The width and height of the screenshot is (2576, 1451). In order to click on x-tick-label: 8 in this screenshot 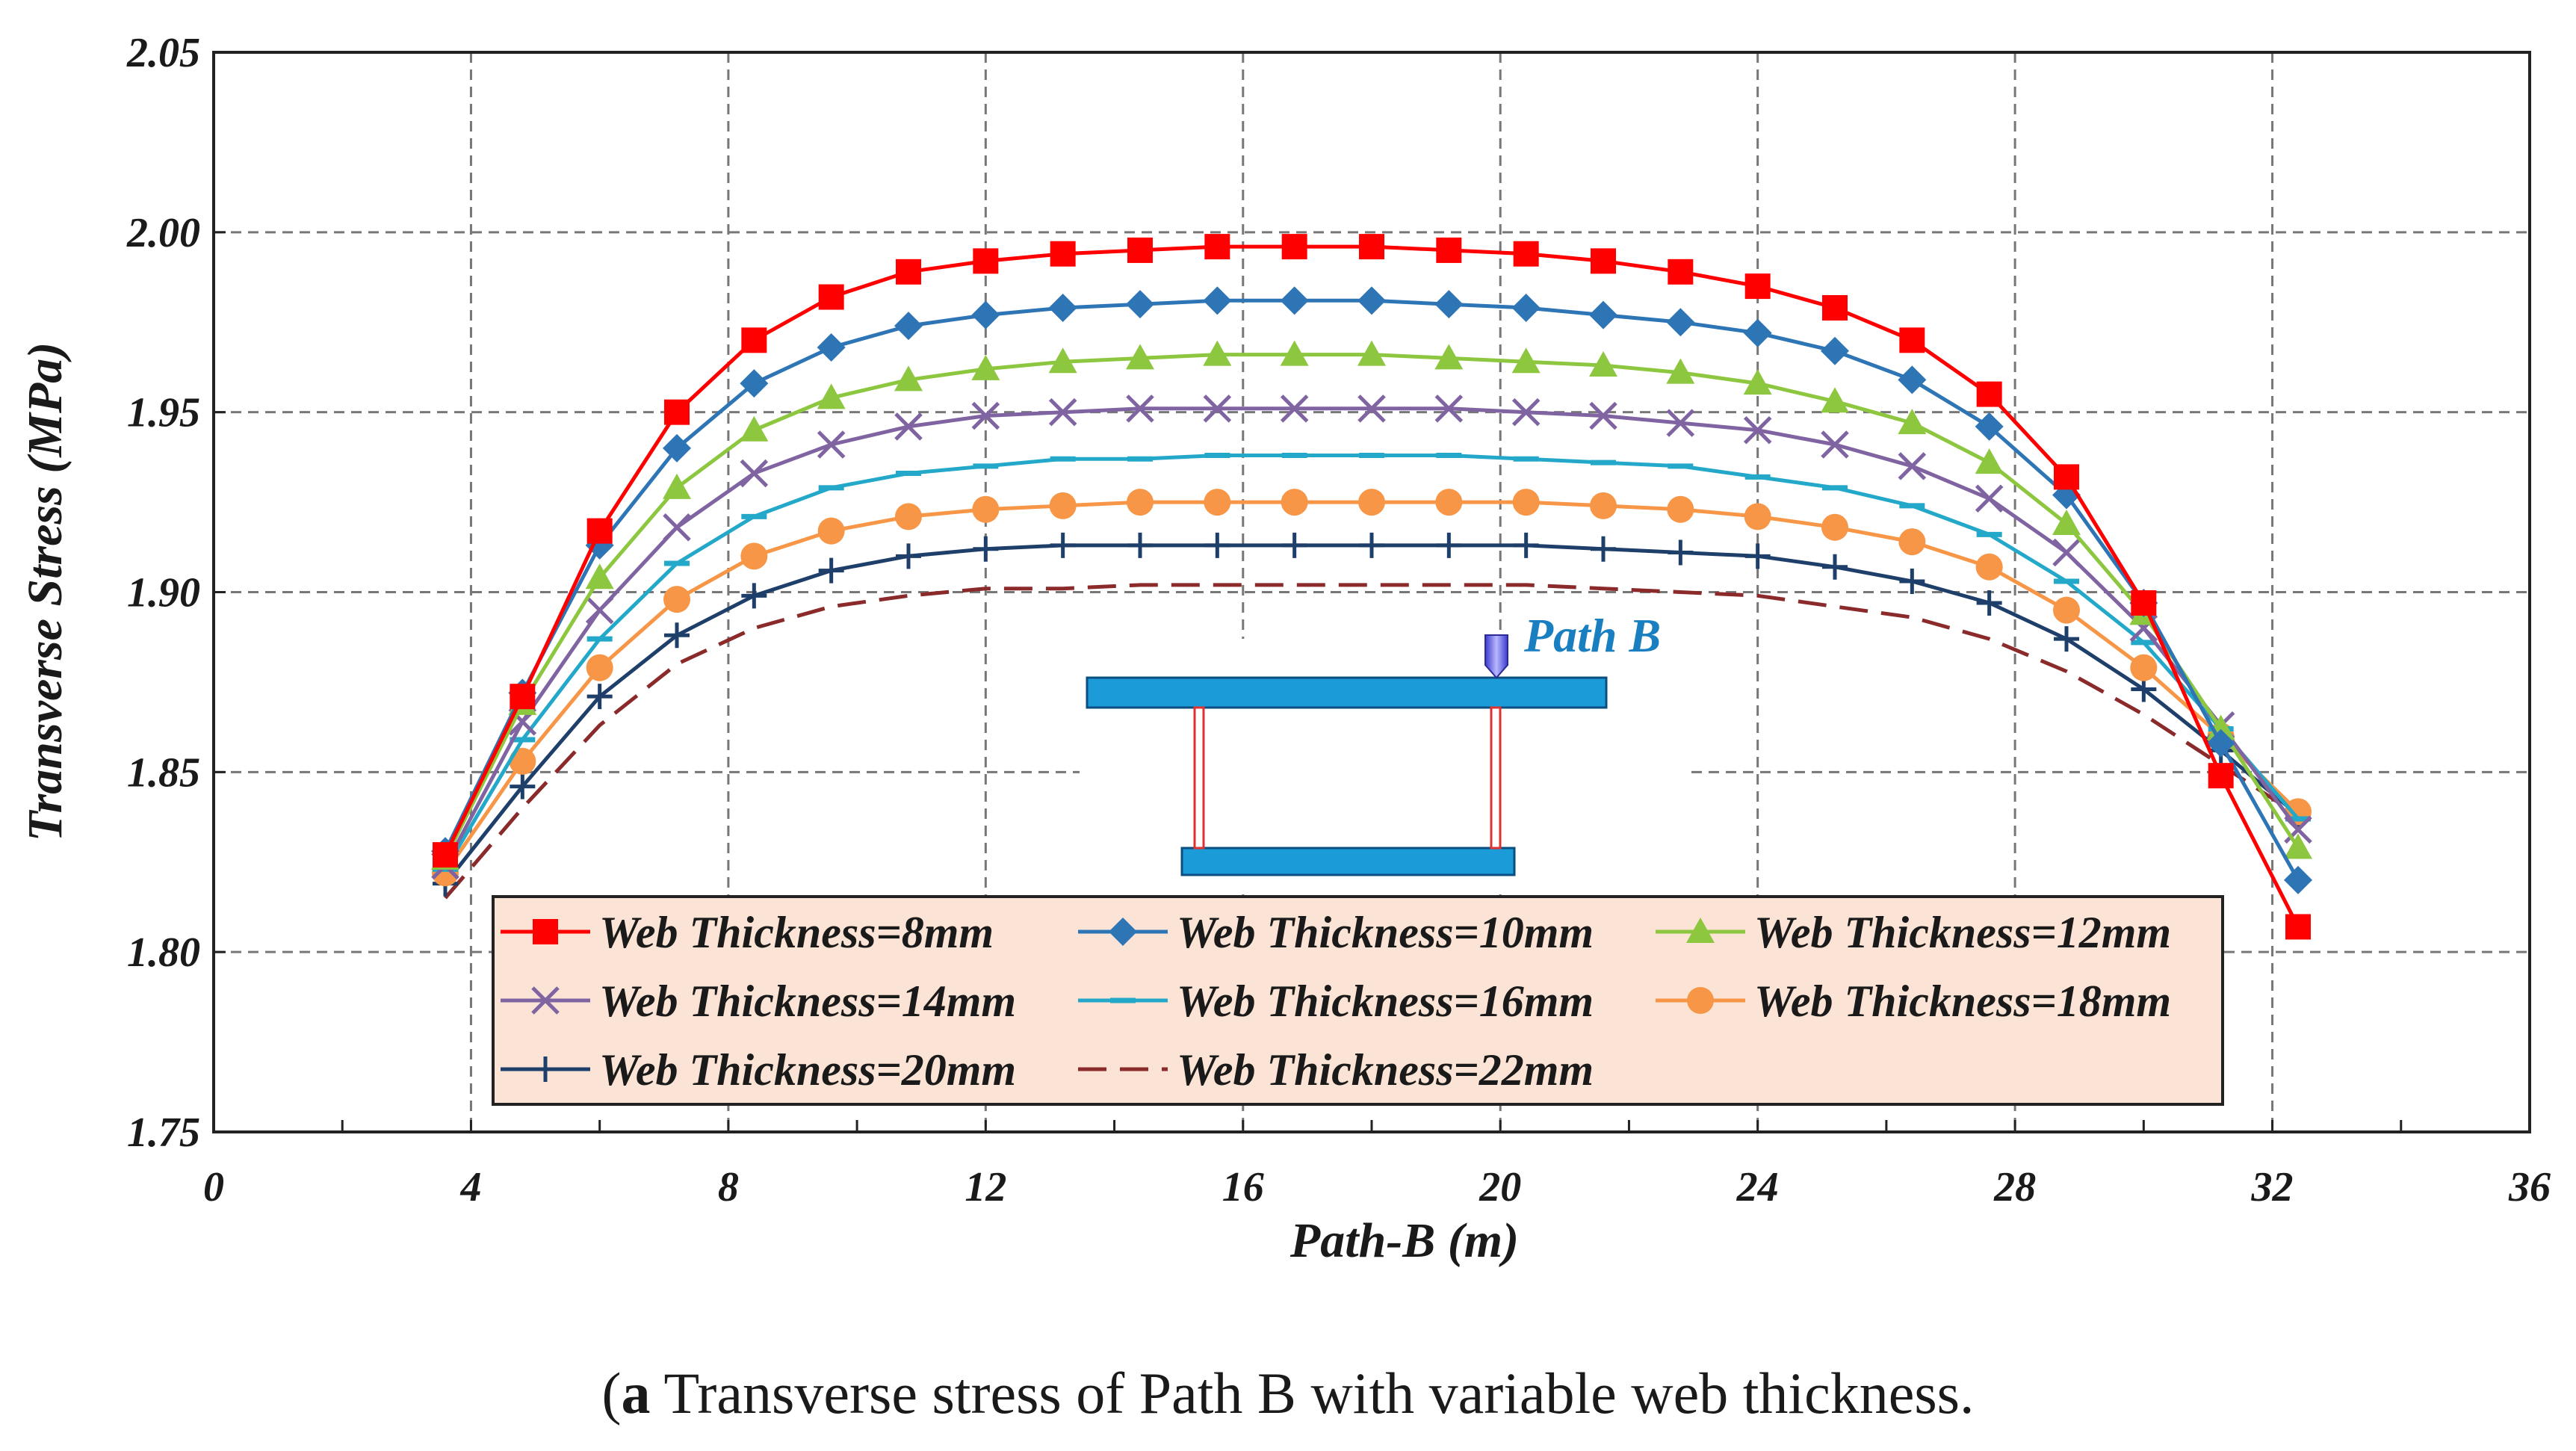, I will do `click(728, 1187)`.